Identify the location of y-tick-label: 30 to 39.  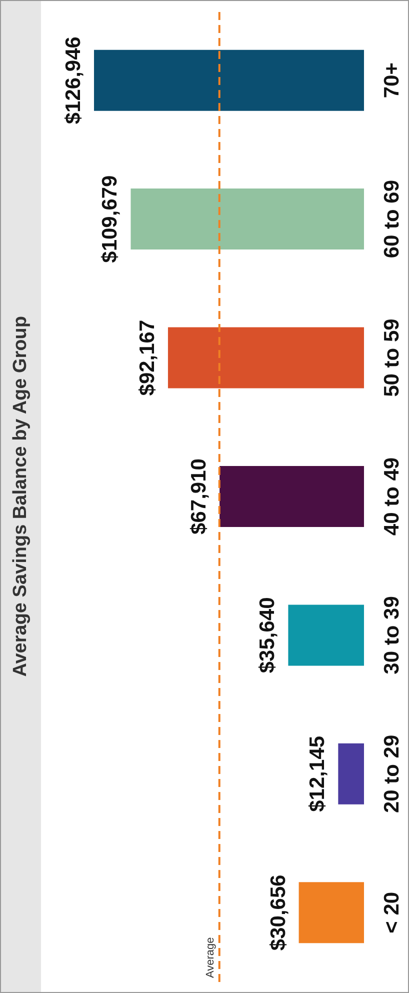
(392, 635).